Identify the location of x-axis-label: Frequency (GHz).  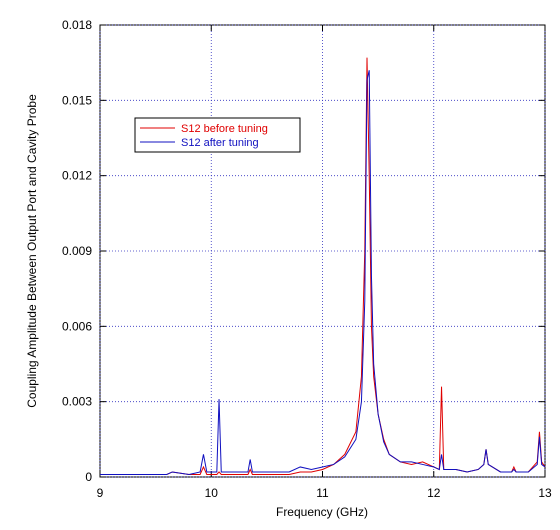
(322, 512).